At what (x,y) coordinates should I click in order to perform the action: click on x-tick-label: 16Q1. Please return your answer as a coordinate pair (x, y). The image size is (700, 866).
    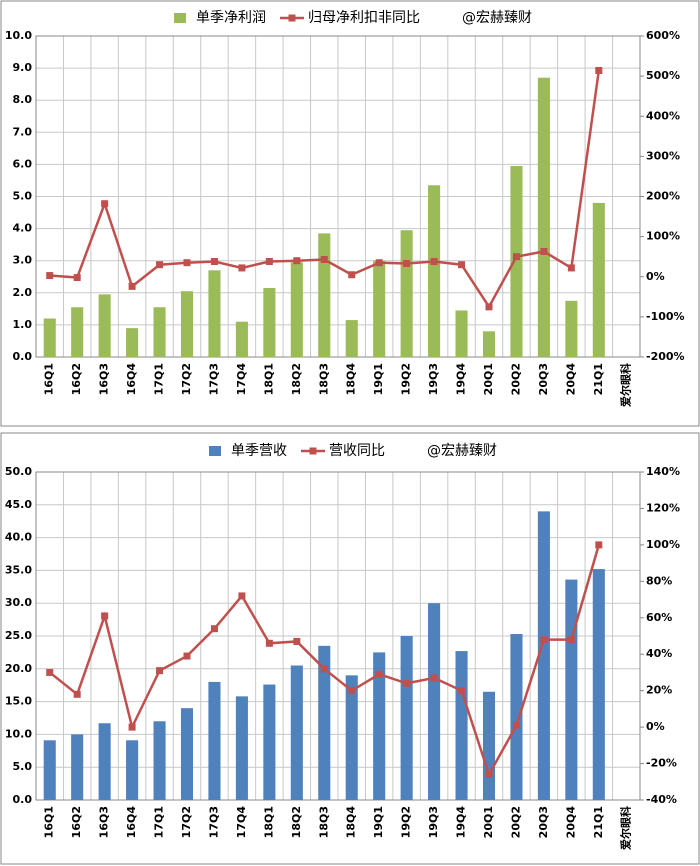
    Looking at the image, I should click on (49, 379).